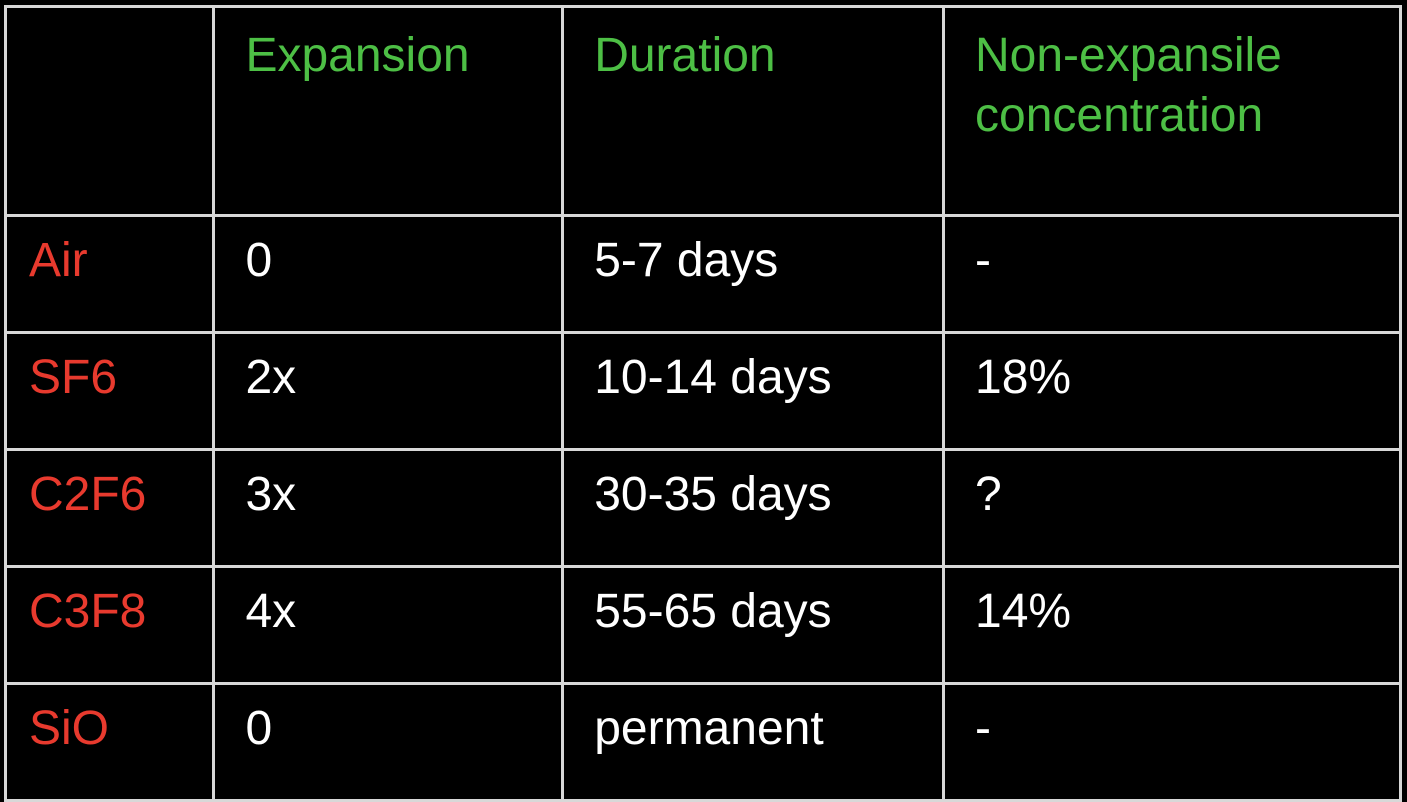 This screenshot has width=1407, height=802. What do you see at coordinates (109, 625) in the screenshot?
I see `row-gas-label: C3F8` at bounding box center [109, 625].